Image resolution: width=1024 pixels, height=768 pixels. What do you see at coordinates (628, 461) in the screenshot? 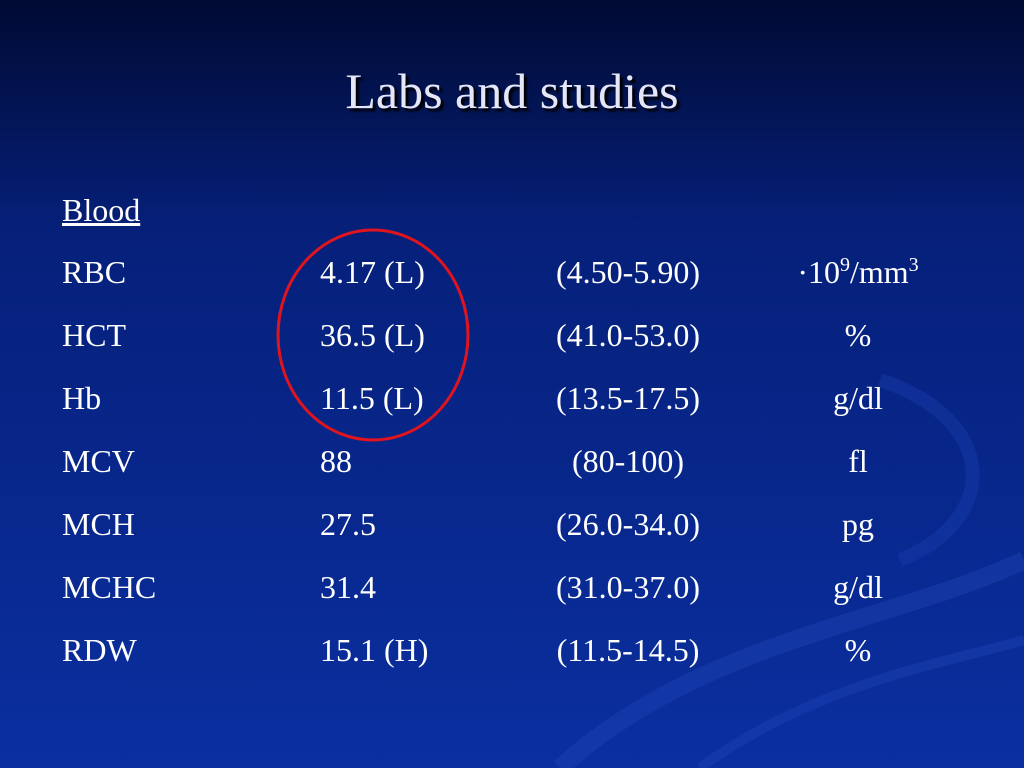
I see `reference-range: (80-100)` at bounding box center [628, 461].